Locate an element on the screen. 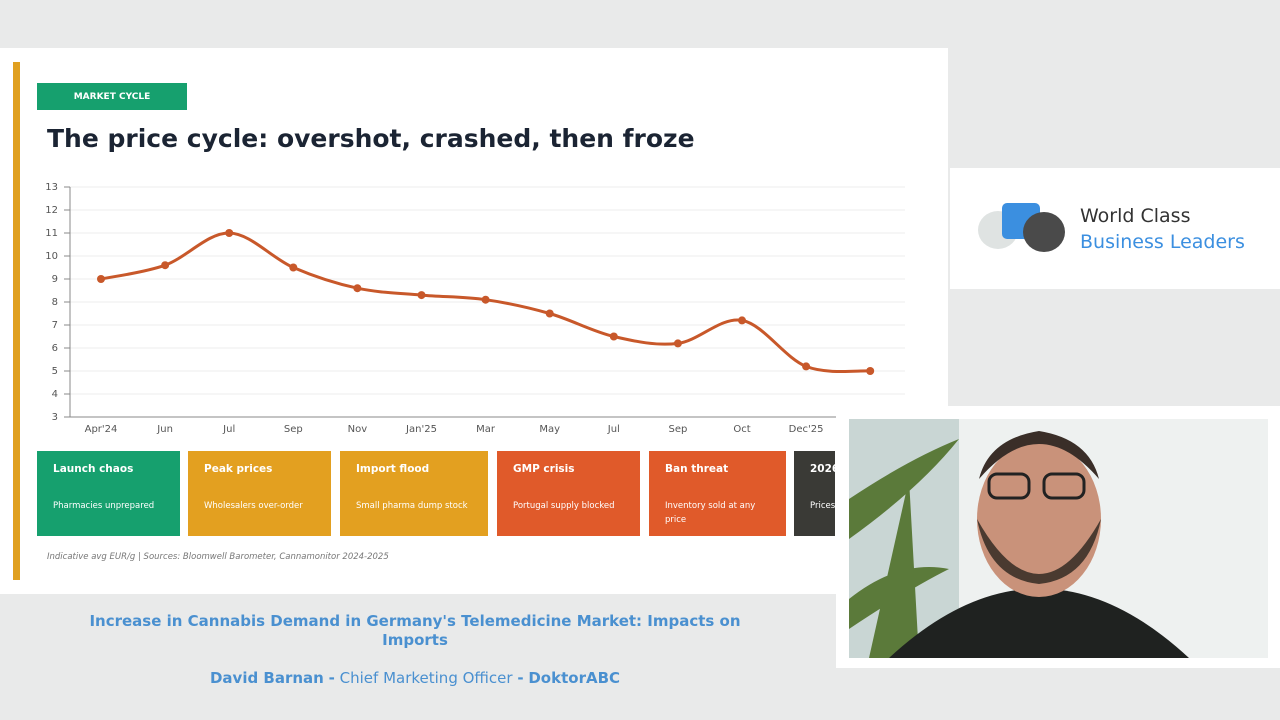 The height and width of the screenshot is (720, 1280). x-tick-label: Nov is located at coordinates (358, 429).